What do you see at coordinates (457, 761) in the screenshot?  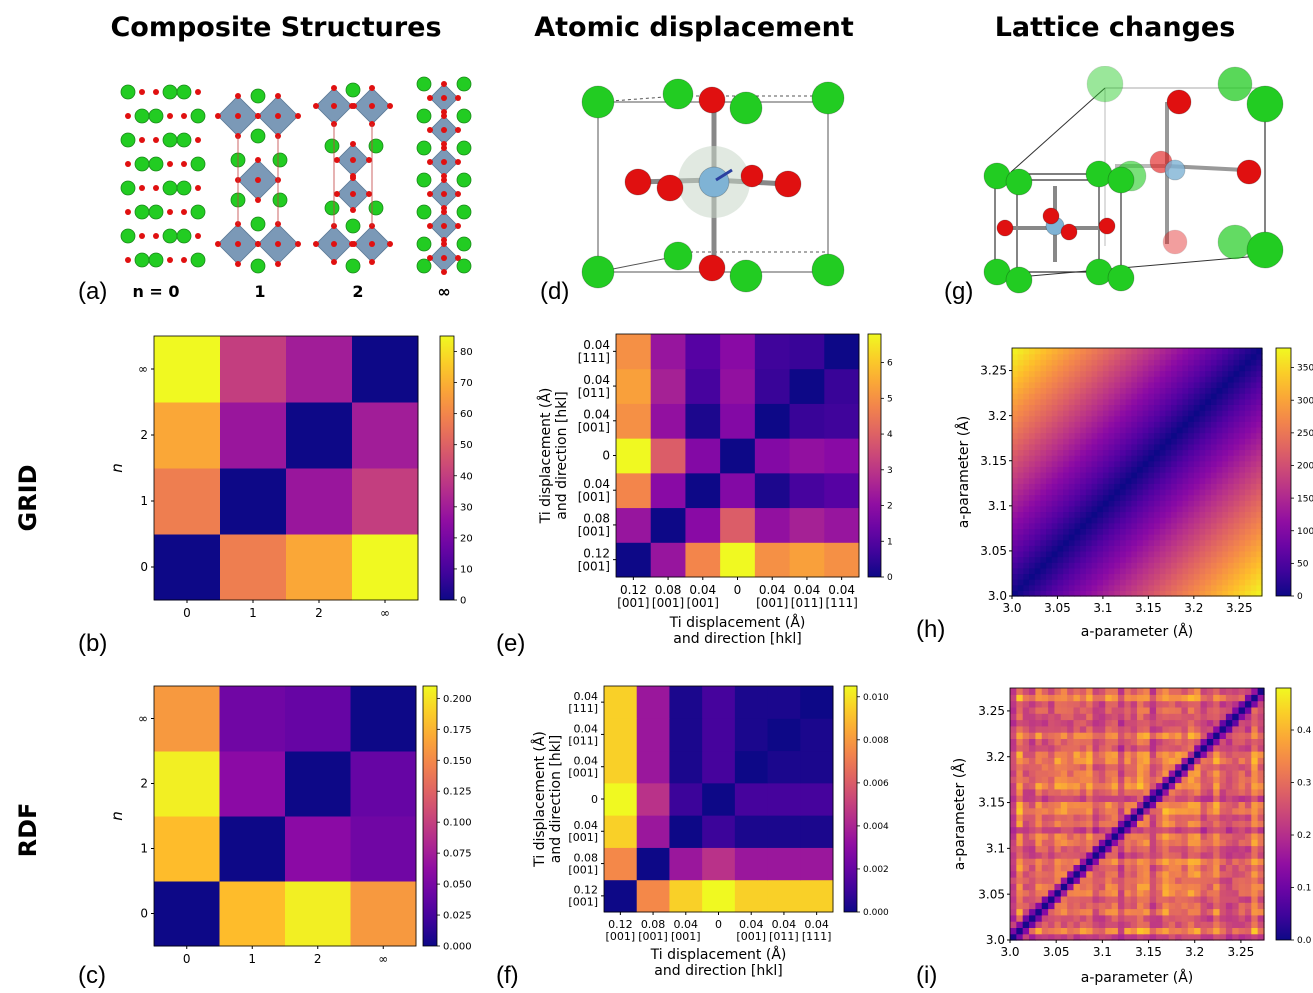 I see `colorbar-tick-label: 0.150` at bounding box center [457, 761].